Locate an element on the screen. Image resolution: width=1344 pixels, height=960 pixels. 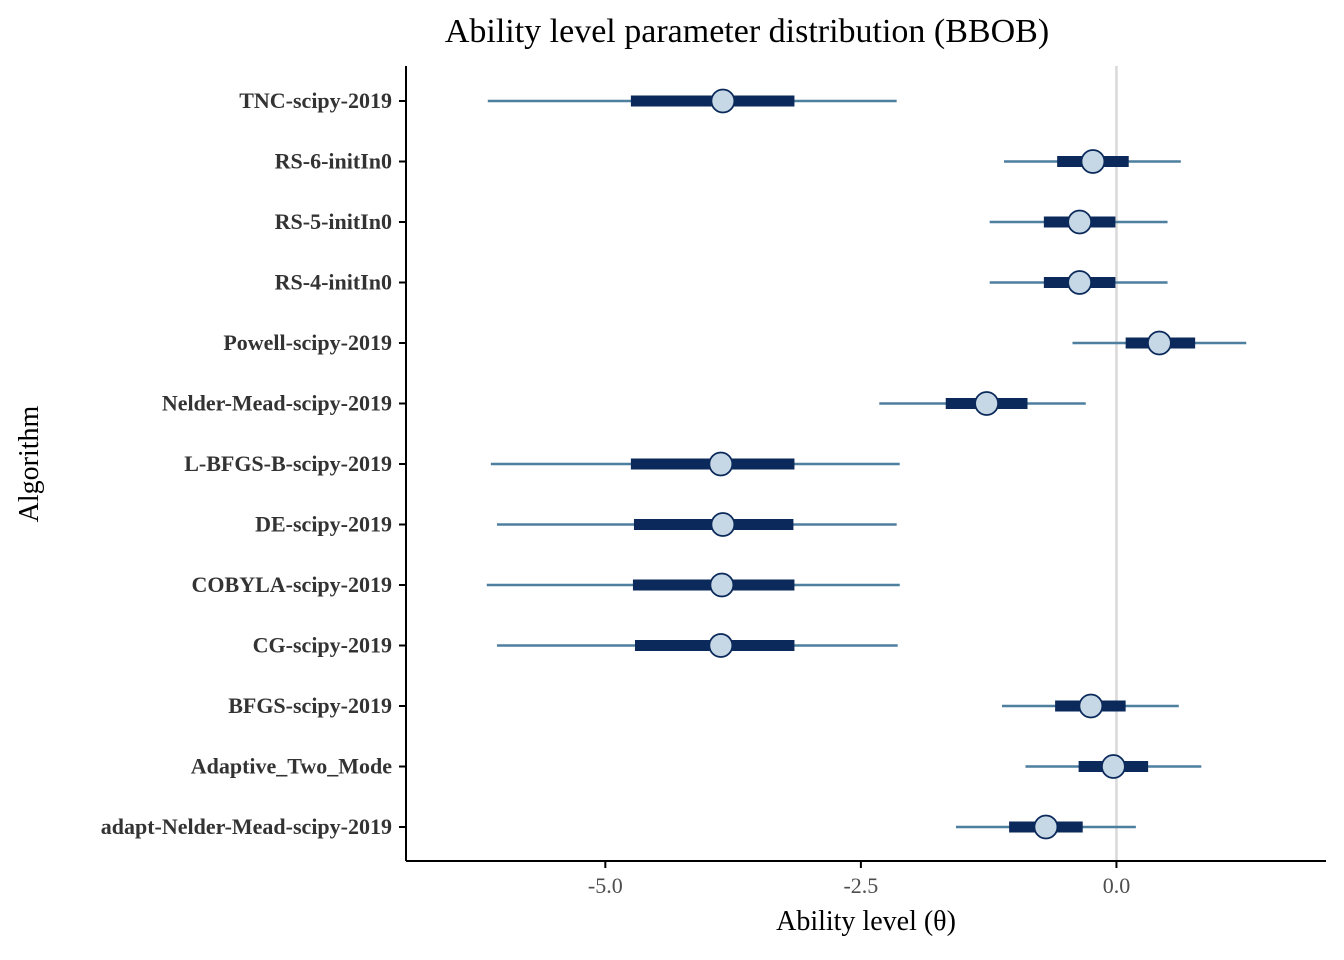
y-tick-label: Nelder-Mead-scipy-2019 is located at coordinates (277, 403).